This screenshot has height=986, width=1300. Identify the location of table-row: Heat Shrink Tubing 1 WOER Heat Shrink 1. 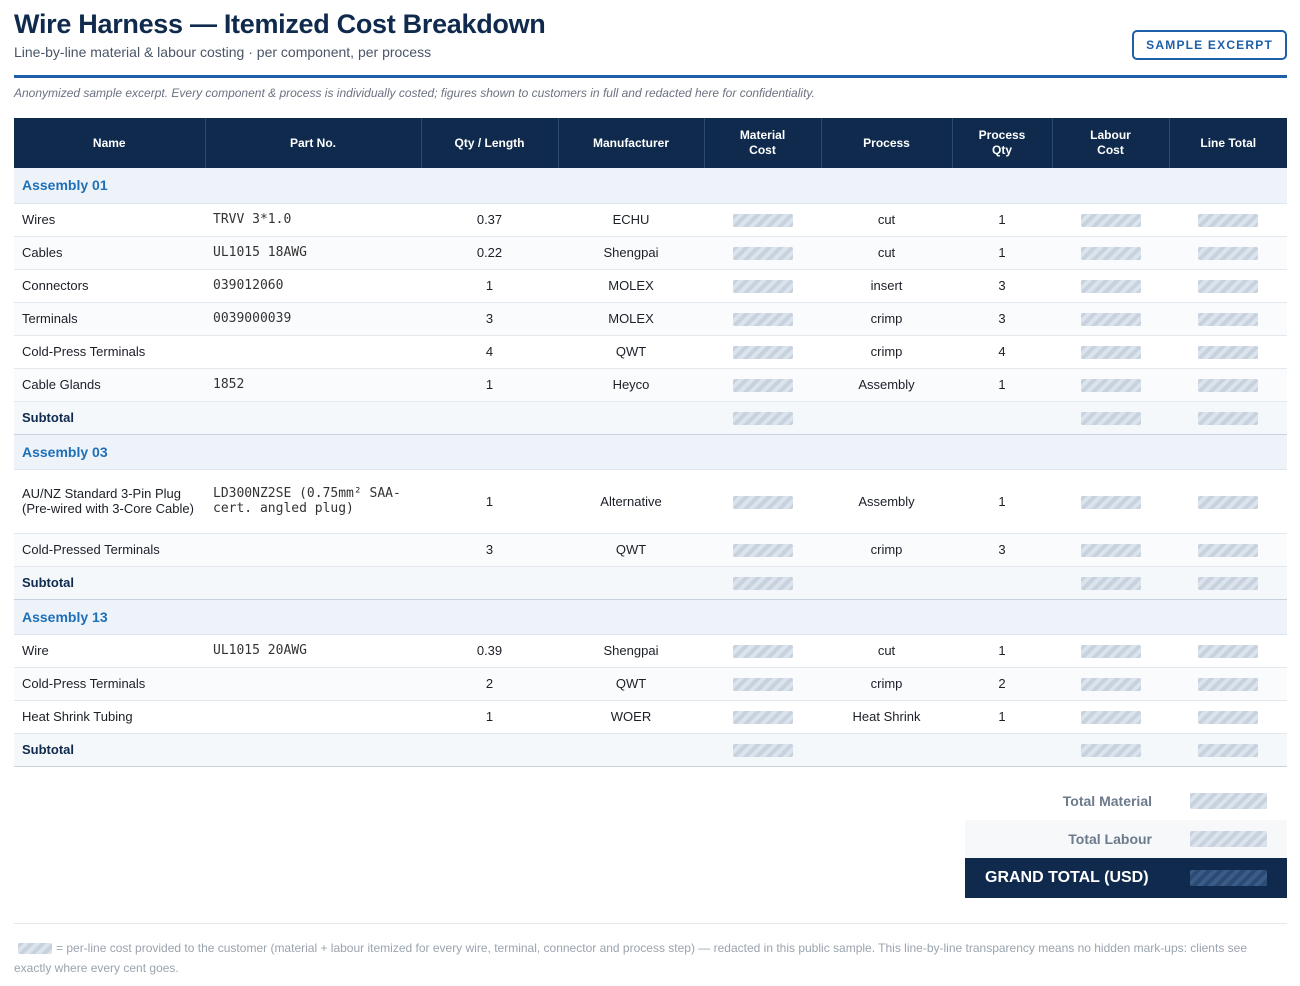
(650, 717).